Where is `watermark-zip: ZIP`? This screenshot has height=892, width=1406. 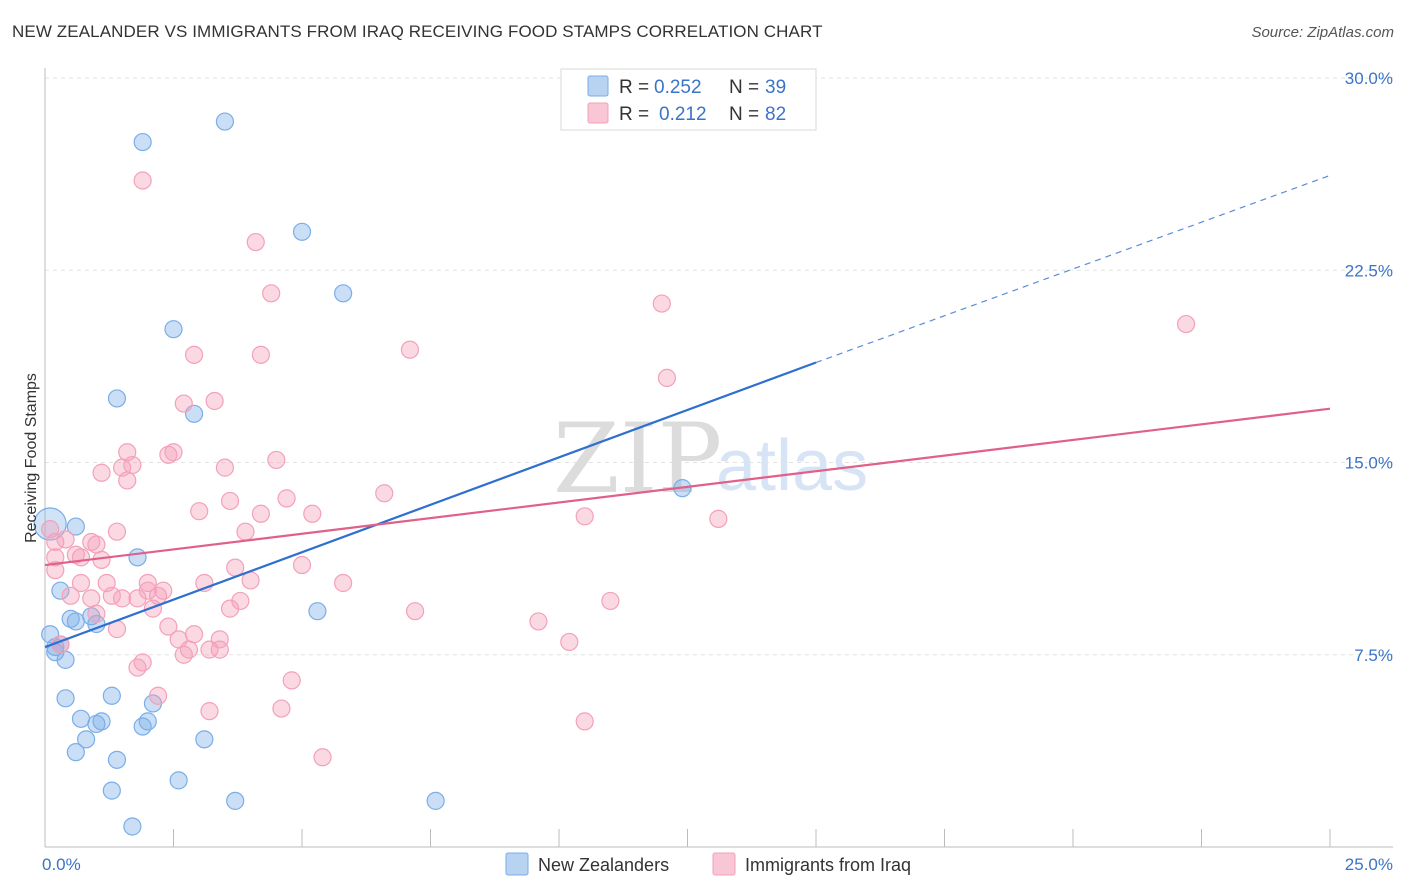 watermark-zip: ZIP is located at coordinates (637, 459).